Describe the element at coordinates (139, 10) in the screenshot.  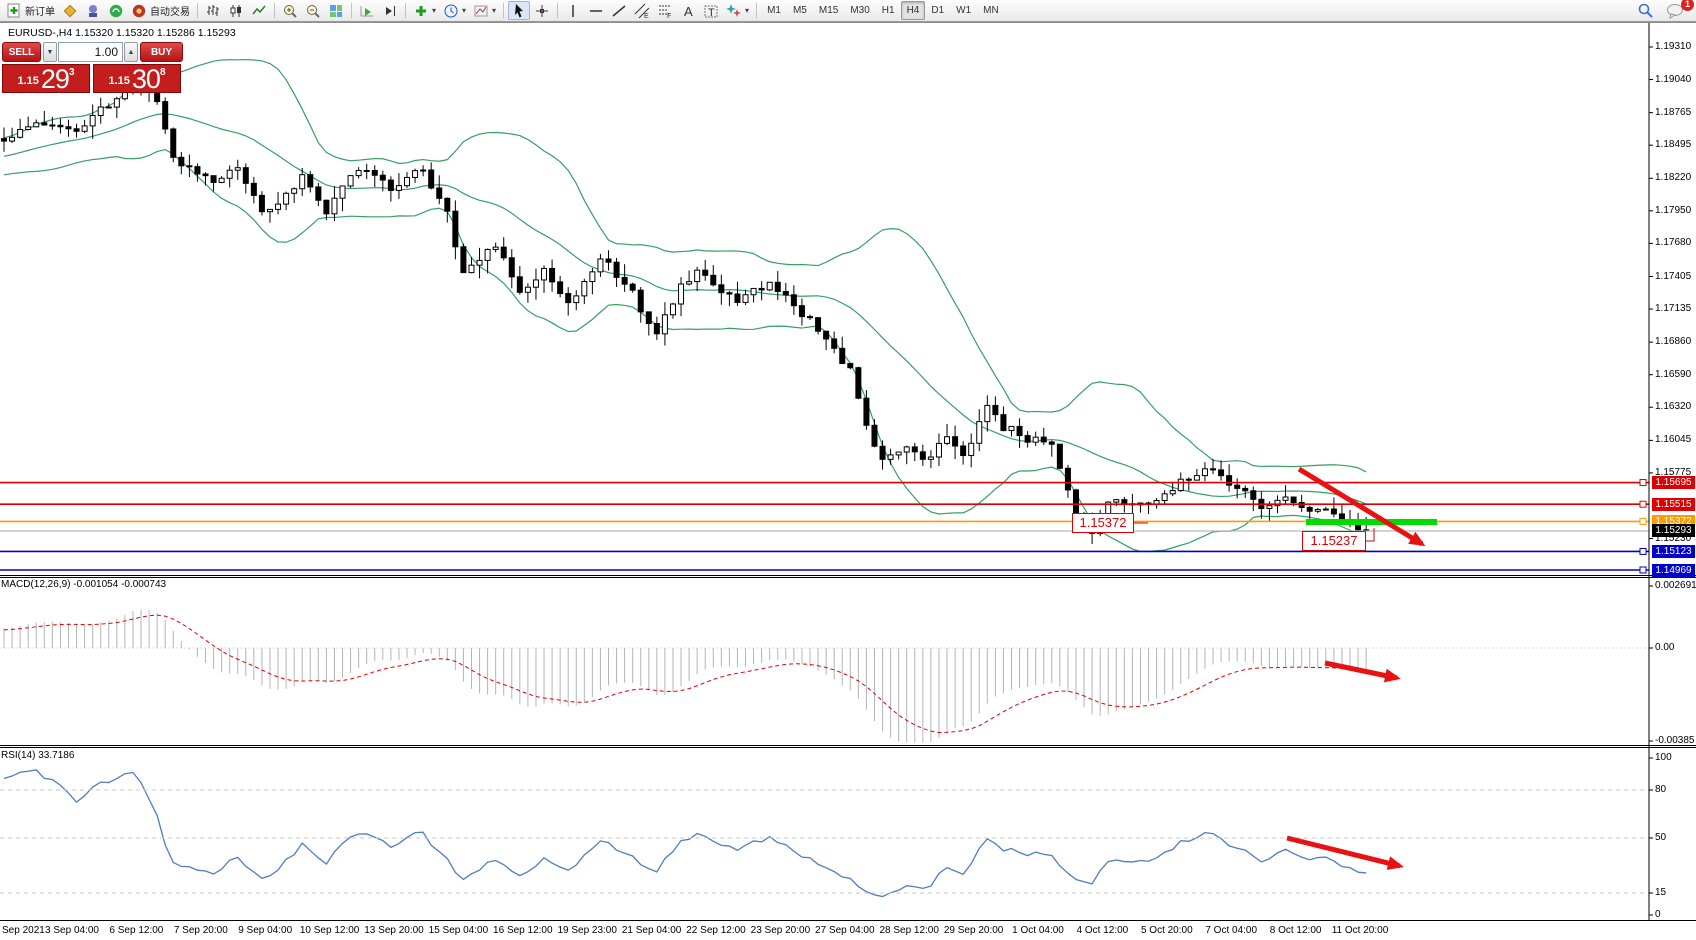
I see `autotrading-icon` at that location.